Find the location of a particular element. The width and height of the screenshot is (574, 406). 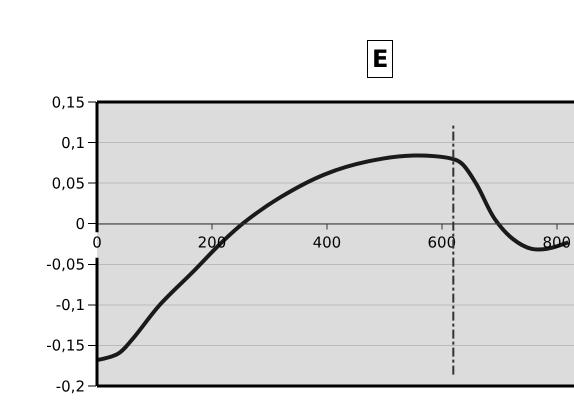

y-tick-label: -0,1 is located at coordinates (70, 305).